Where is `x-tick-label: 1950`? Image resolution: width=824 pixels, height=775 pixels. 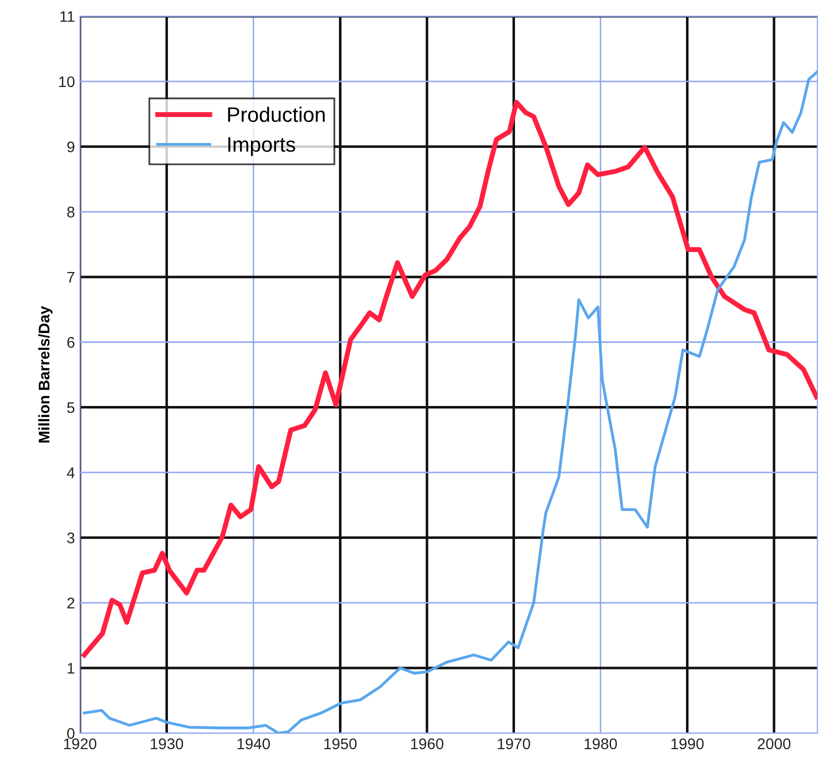 x-tick-label: 1950 is located at coordinates (340, 744).